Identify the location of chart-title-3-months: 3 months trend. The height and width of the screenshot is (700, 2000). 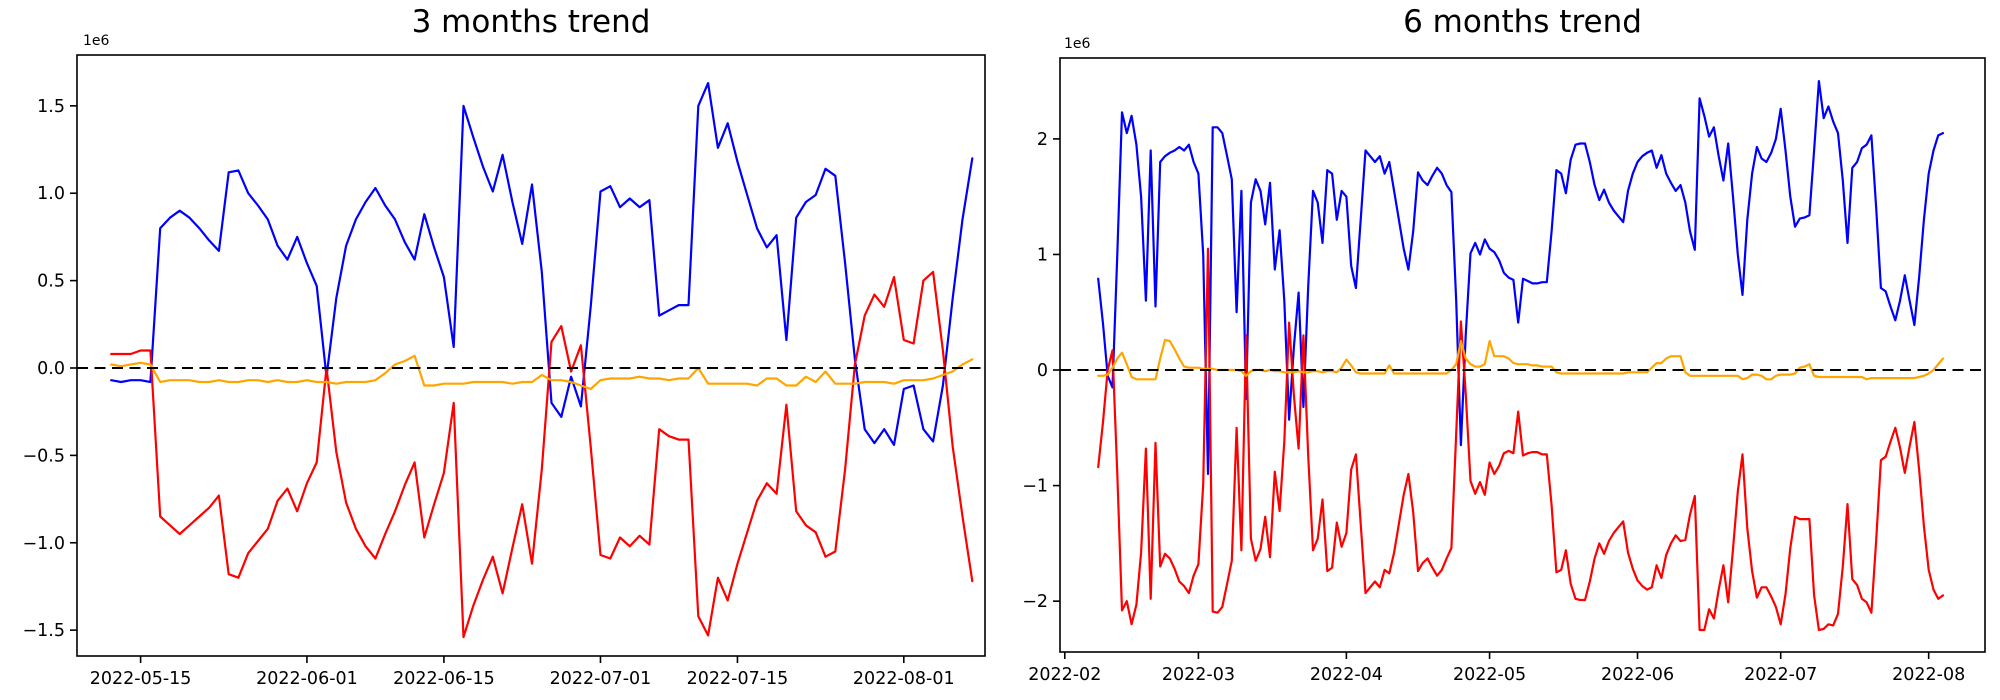
(531, 22).